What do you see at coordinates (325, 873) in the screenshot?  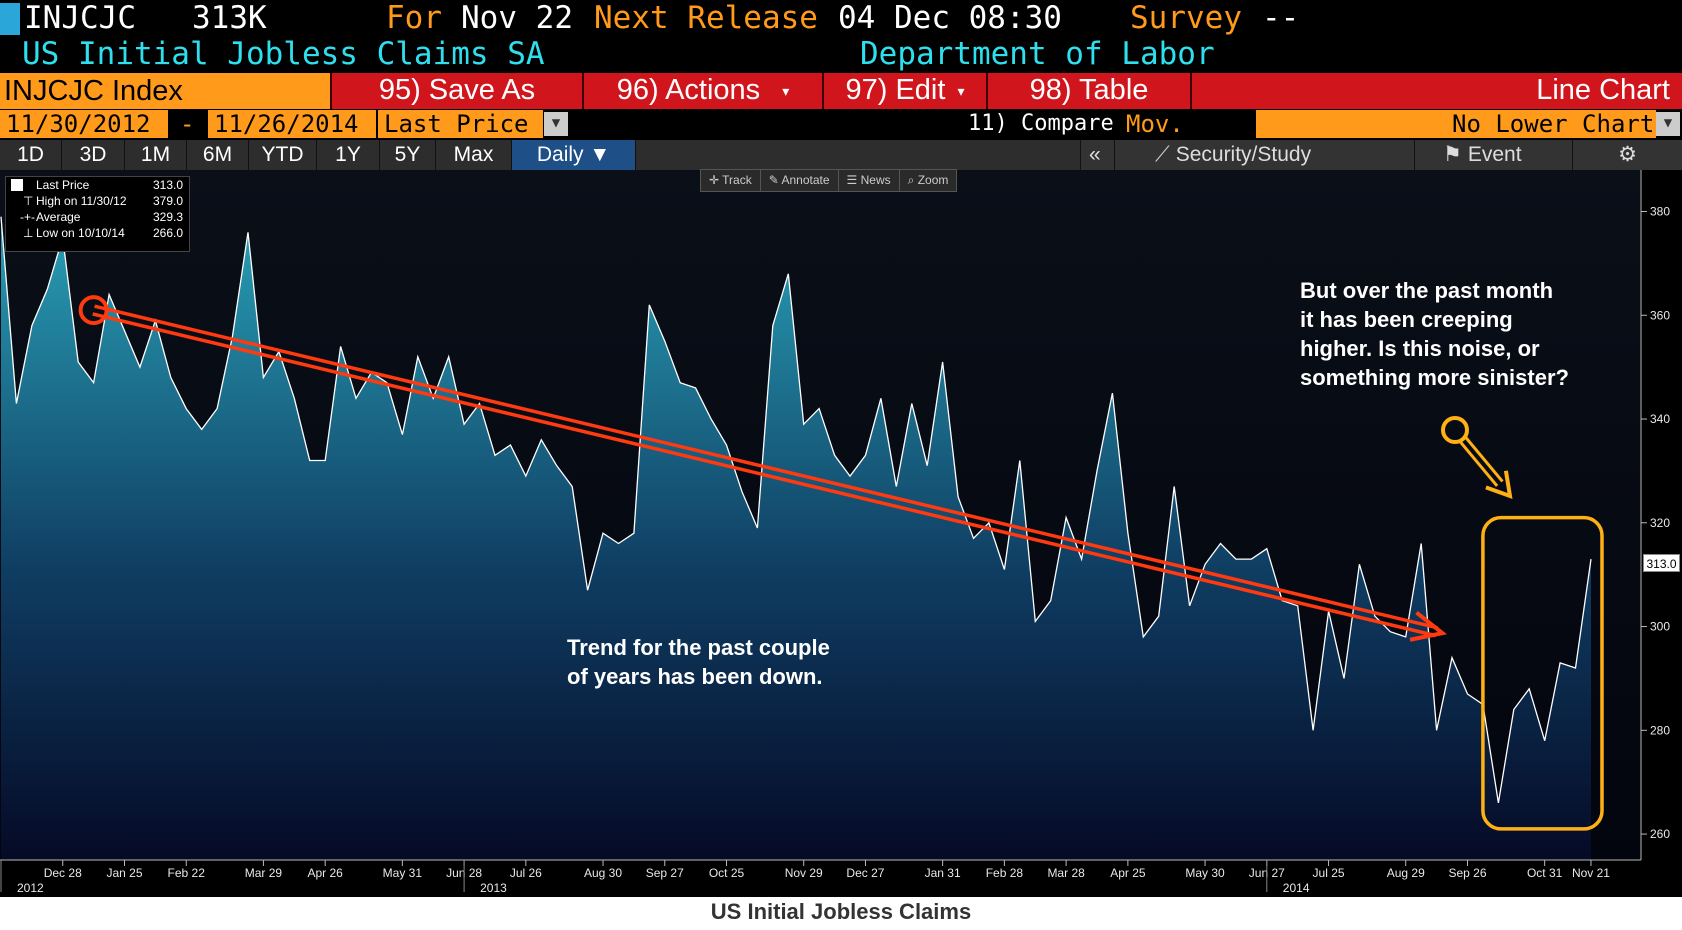 I see `x-tick-label: Apr 26` at bounding box center [325, 873].